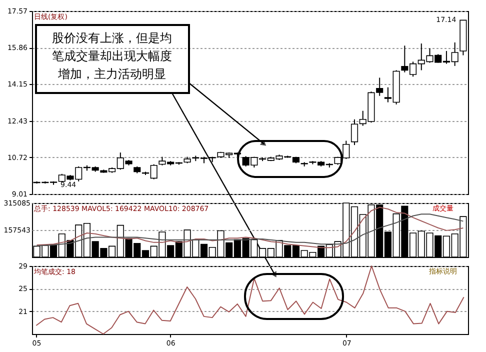 The height and width of the screenshot is (352, 486). I want to click on annotation: 股价没有上涨，但是均笔成交量却出现大幅度增加，主力活动明显, so click(112, 56).